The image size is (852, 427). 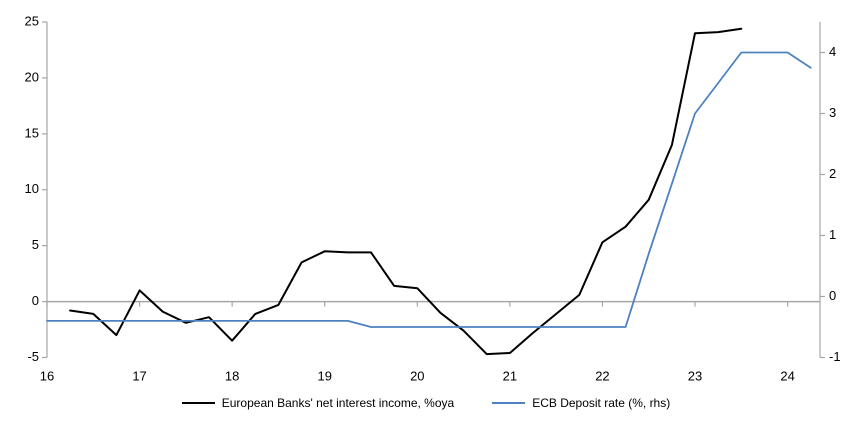 What do you see at coordinates (832, 295) in the screenshot?
I see `right-axis-tick-label: 0` at bounding box center [832, 295].